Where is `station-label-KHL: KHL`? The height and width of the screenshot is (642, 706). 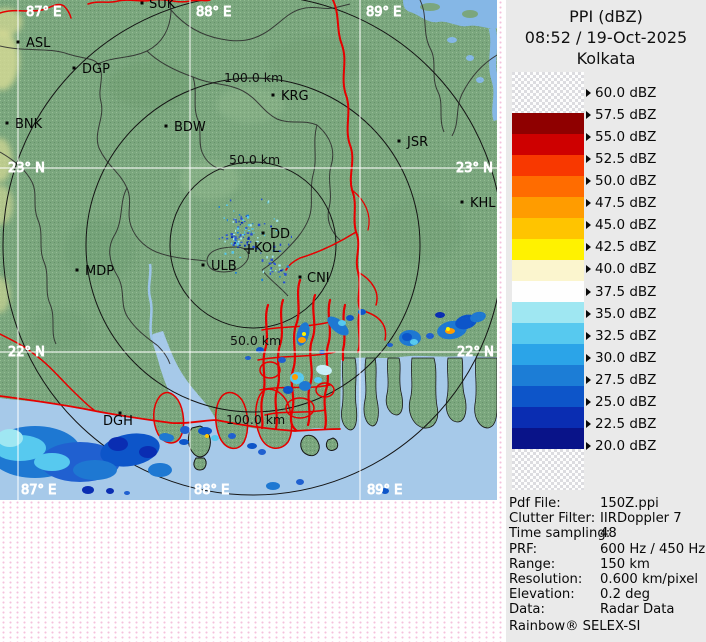 station-label-KHL: KHL is located at coordinates (483, 203).